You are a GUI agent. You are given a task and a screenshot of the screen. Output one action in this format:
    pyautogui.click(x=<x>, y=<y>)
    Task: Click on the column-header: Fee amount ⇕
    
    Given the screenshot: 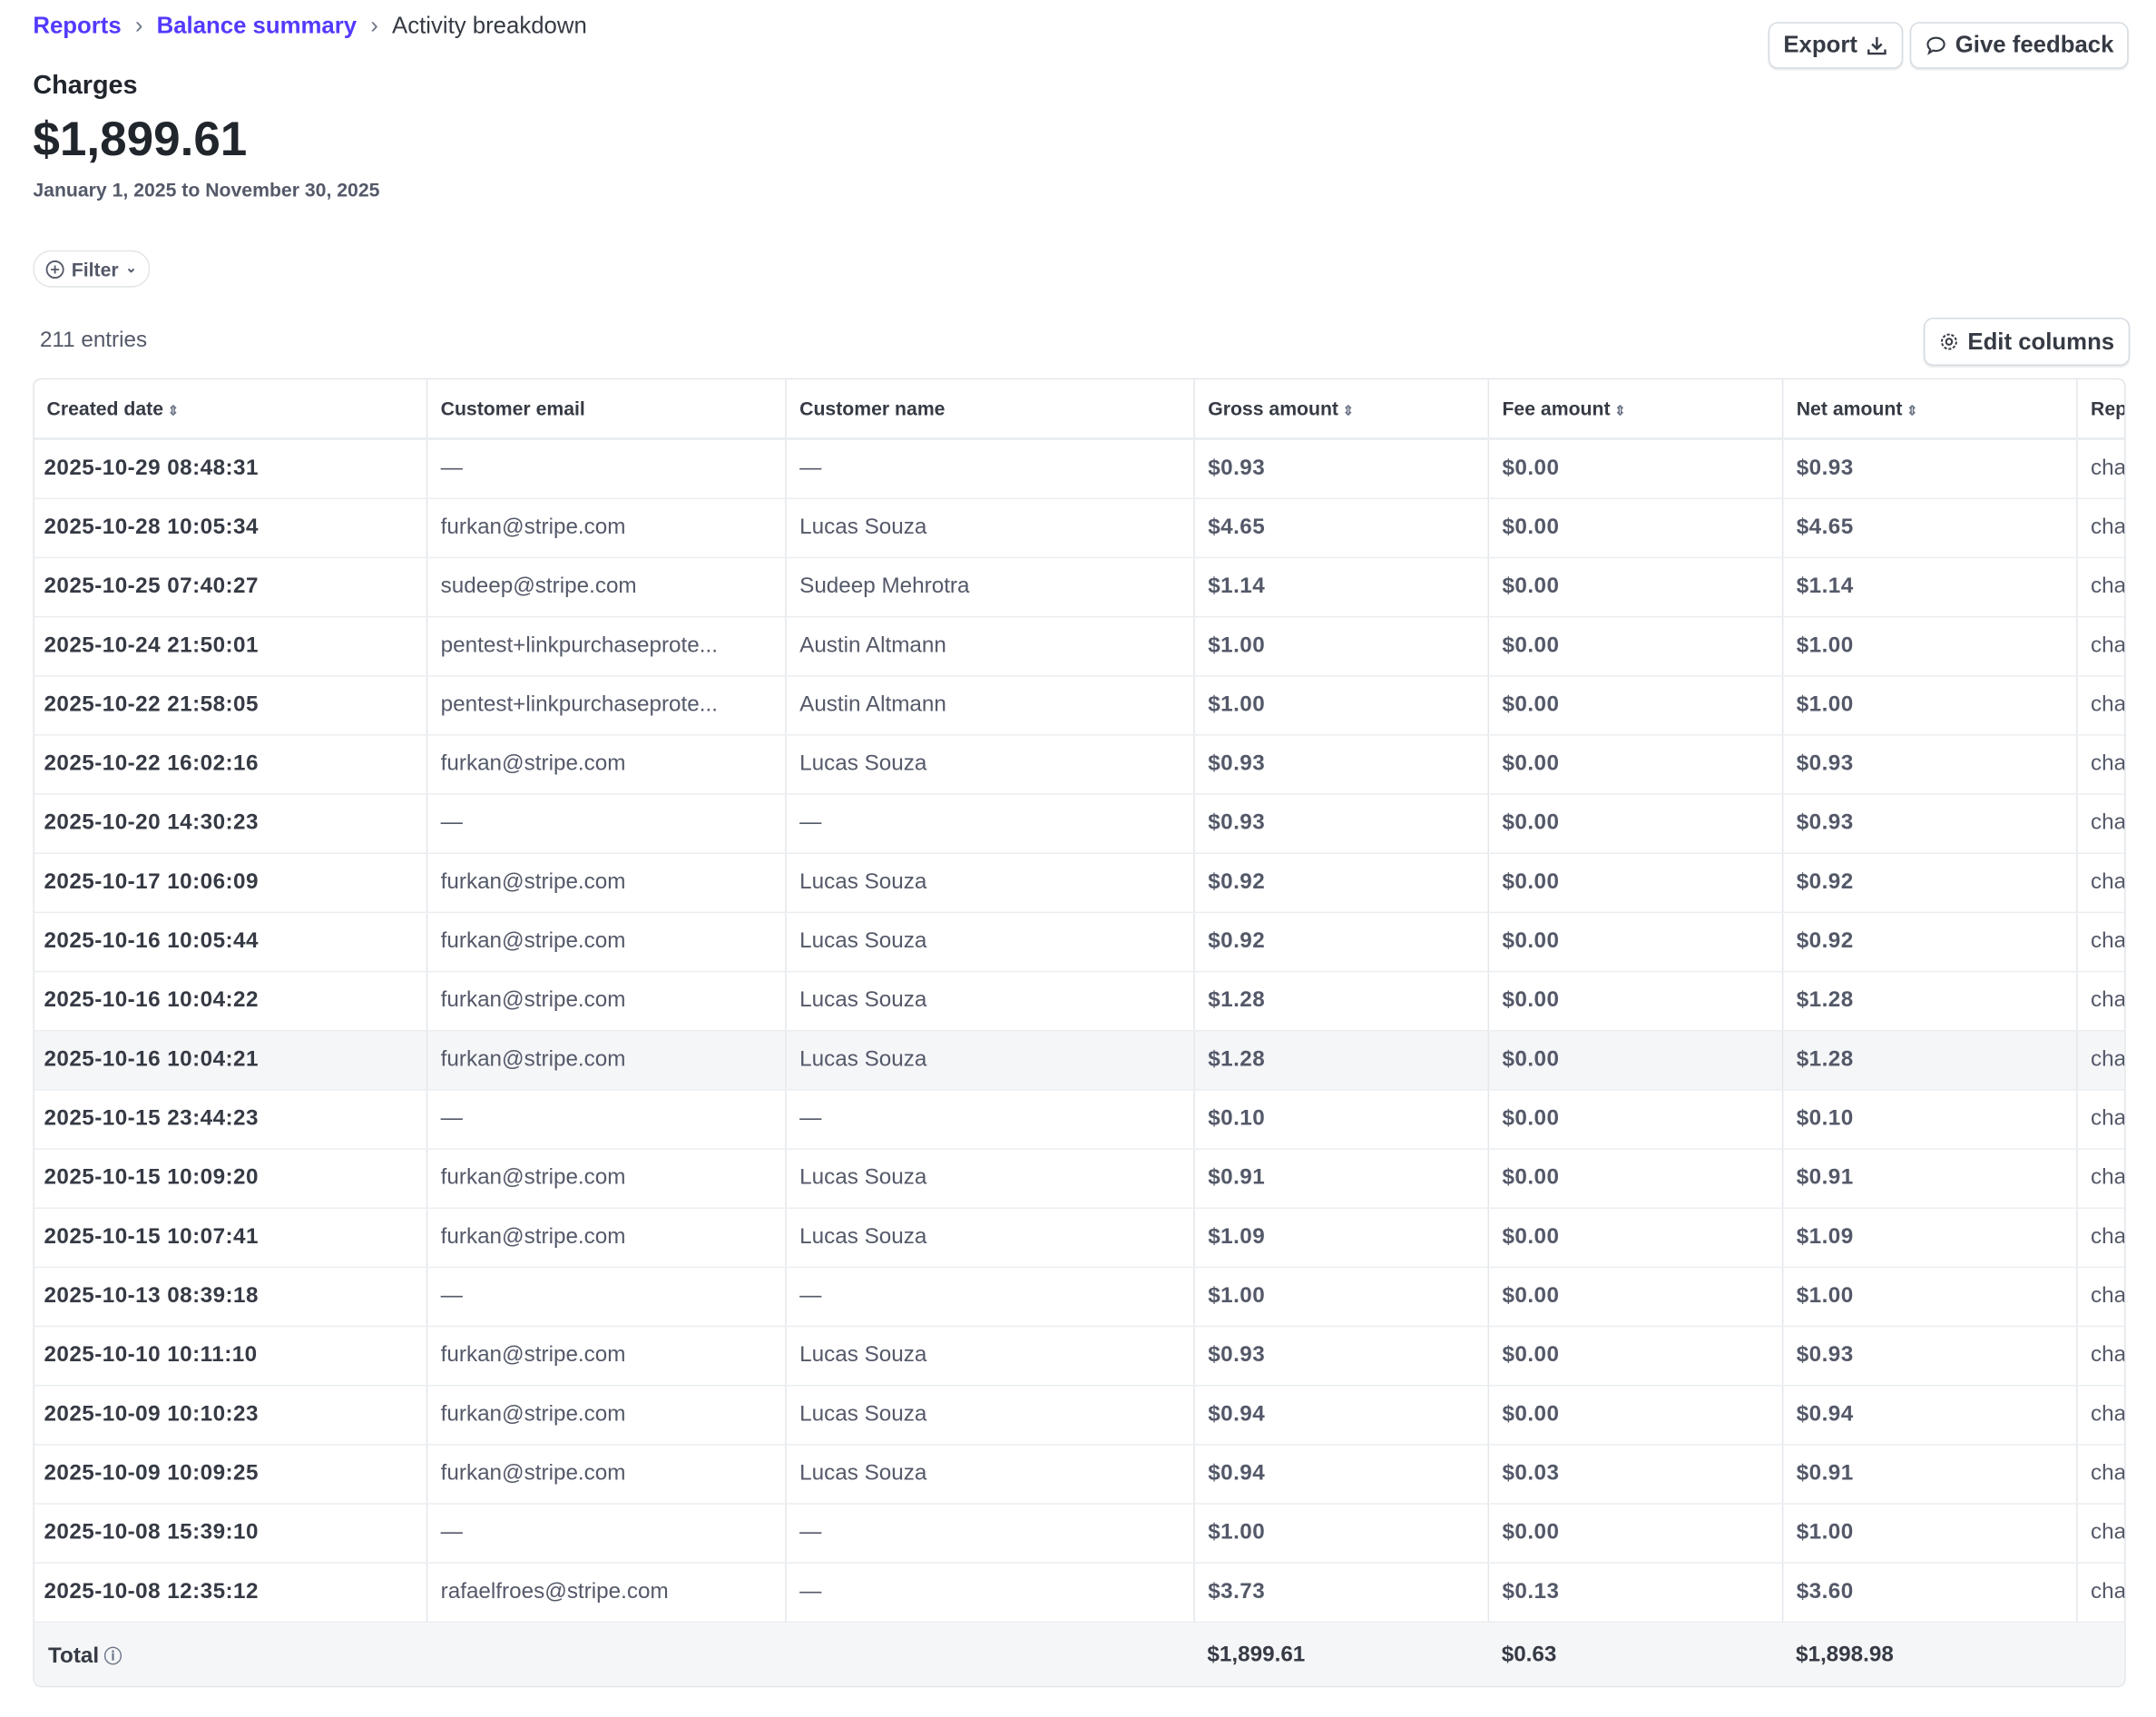 What is the action you would take?
    pyautogui.click(x=1634, y=409)
    